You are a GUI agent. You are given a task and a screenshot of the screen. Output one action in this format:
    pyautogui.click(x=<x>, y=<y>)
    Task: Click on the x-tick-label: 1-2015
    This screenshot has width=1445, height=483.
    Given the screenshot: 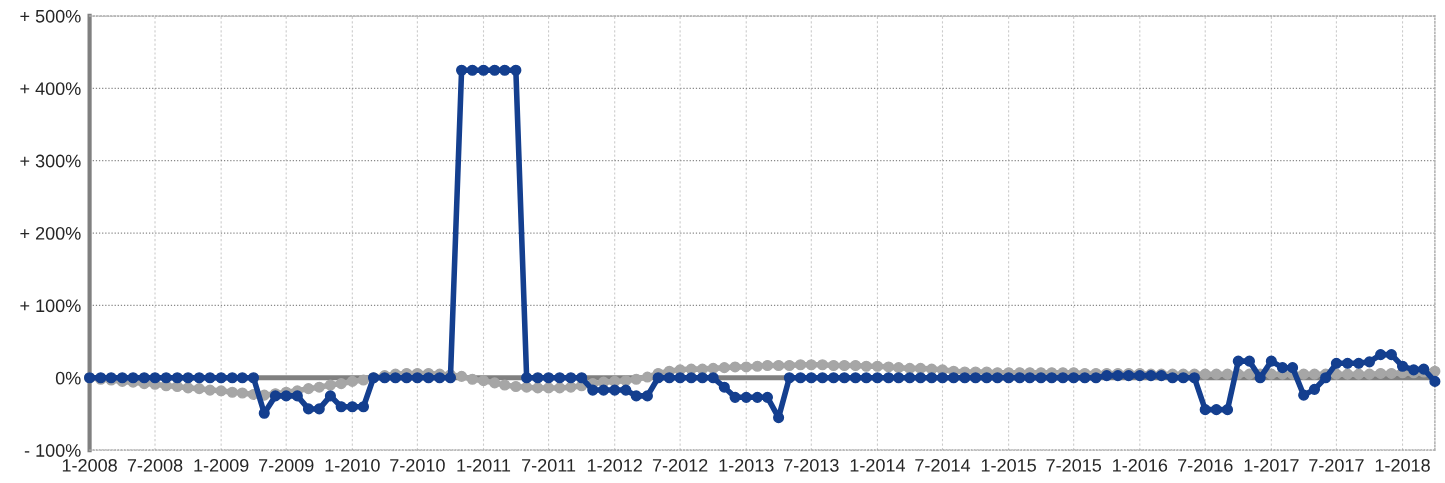 What is the action you would take?
    pyautogui.click(x=1008, y=465)
    